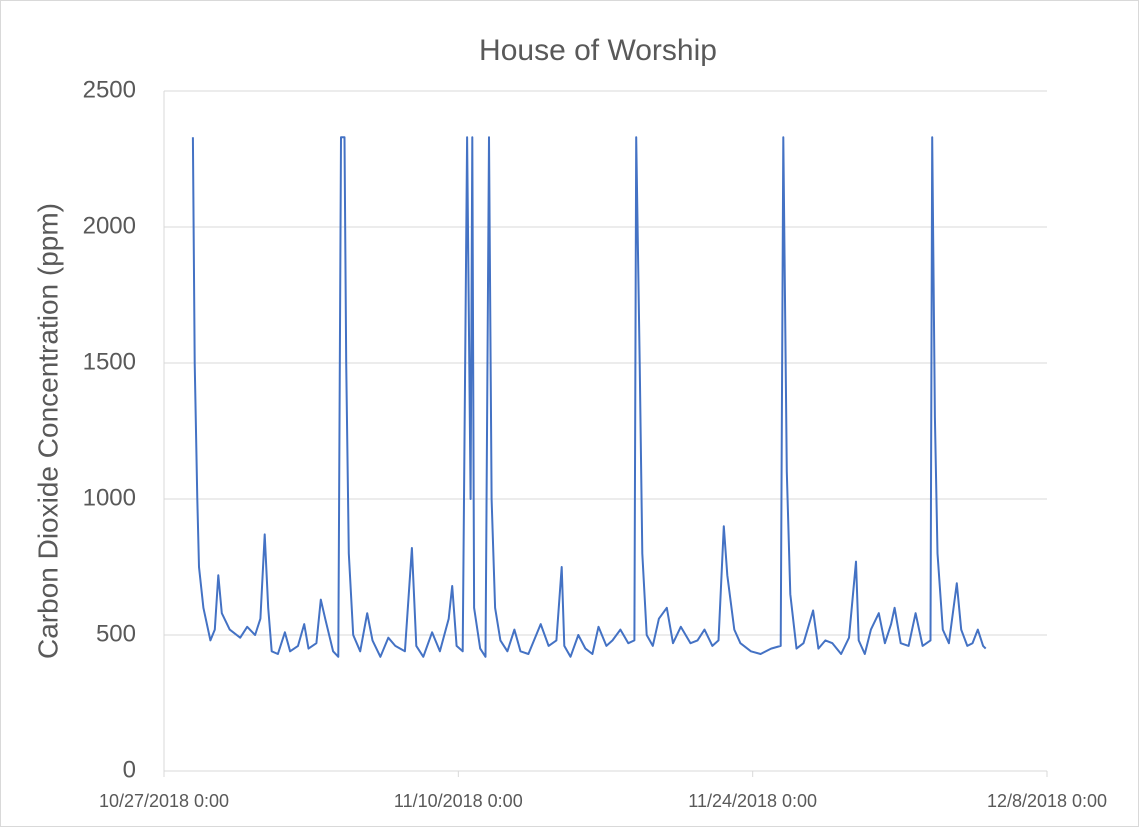  Describe the element at coordinates (752, 801) in the screenshot. I see `x-tick-label: 11/24/2018 0:00` at that location.